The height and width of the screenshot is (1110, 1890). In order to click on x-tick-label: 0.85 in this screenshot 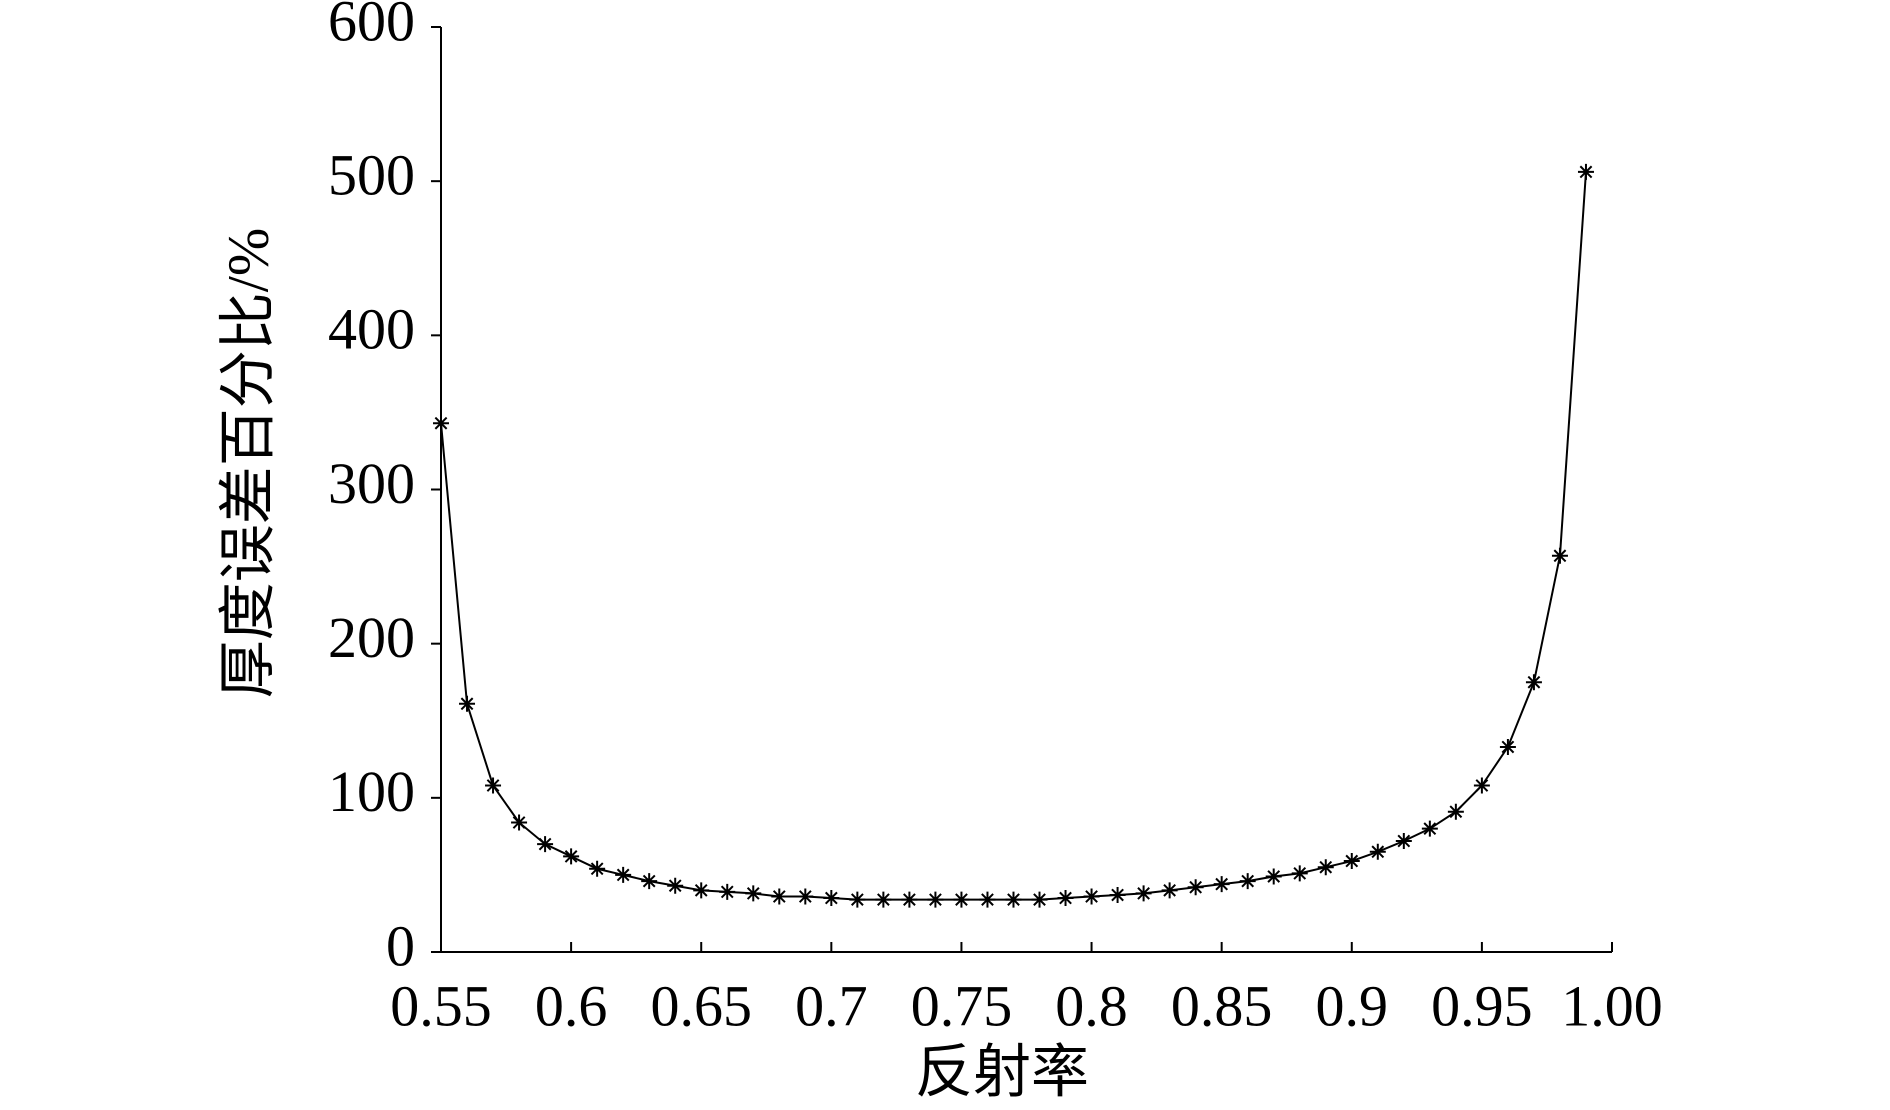, I will do `click(1222, 1005)`.